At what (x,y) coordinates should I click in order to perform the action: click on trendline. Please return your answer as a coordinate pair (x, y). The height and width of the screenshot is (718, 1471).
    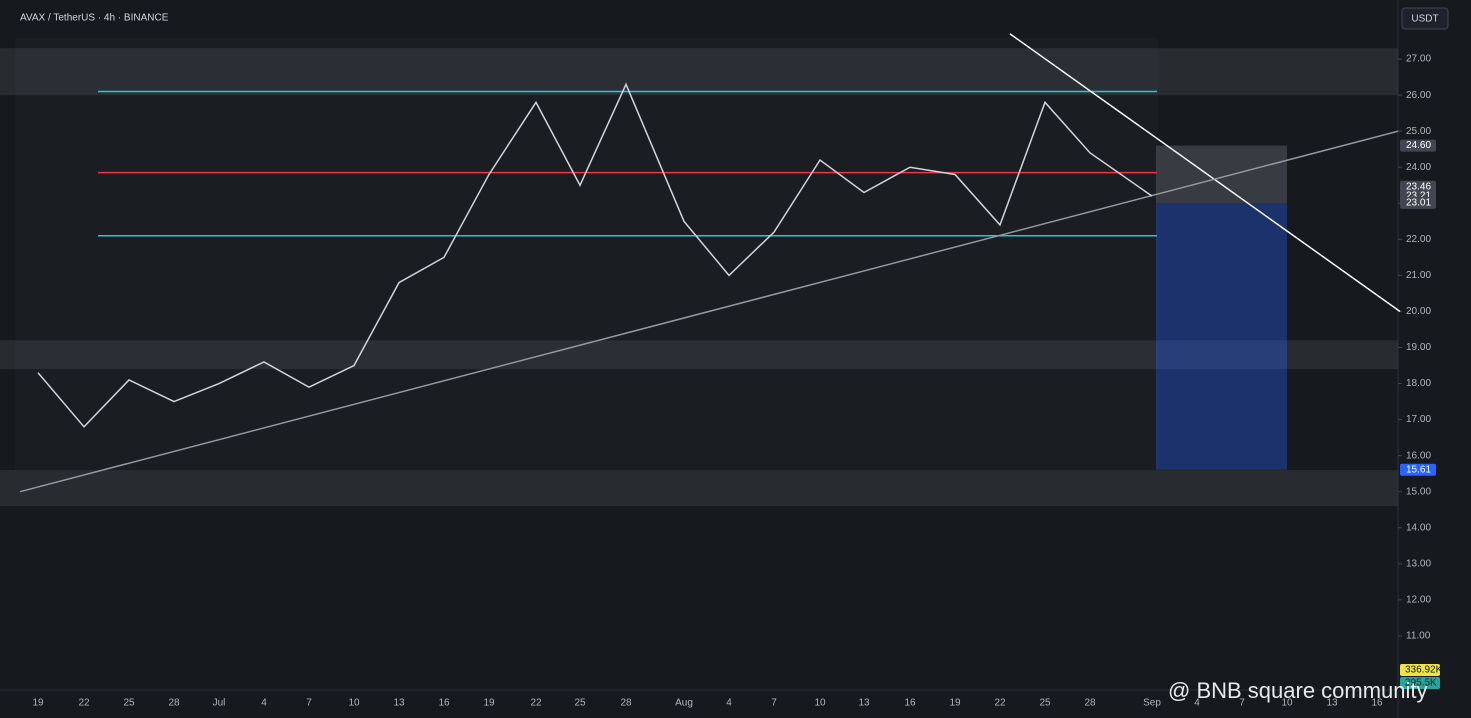
    Looking at the image, I should click on (1205, 173).